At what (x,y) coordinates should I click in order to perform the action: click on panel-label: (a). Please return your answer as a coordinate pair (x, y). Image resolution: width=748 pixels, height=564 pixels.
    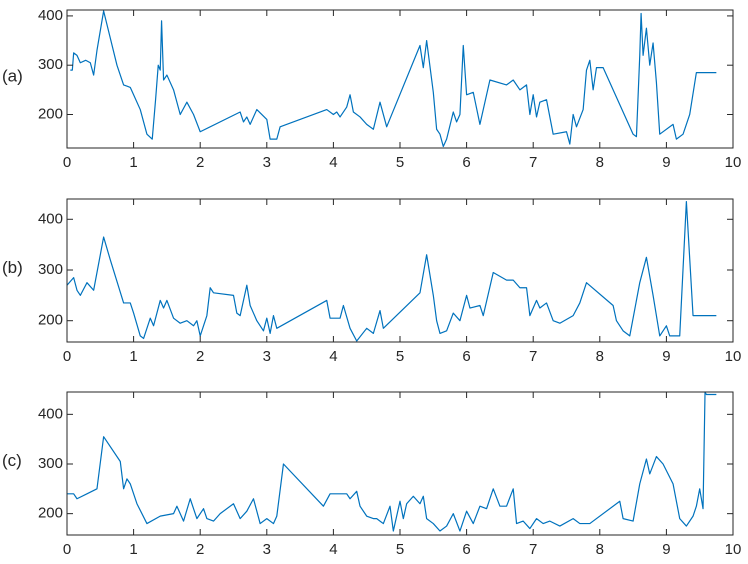
    Looking at the image, I should click on (12, 75).